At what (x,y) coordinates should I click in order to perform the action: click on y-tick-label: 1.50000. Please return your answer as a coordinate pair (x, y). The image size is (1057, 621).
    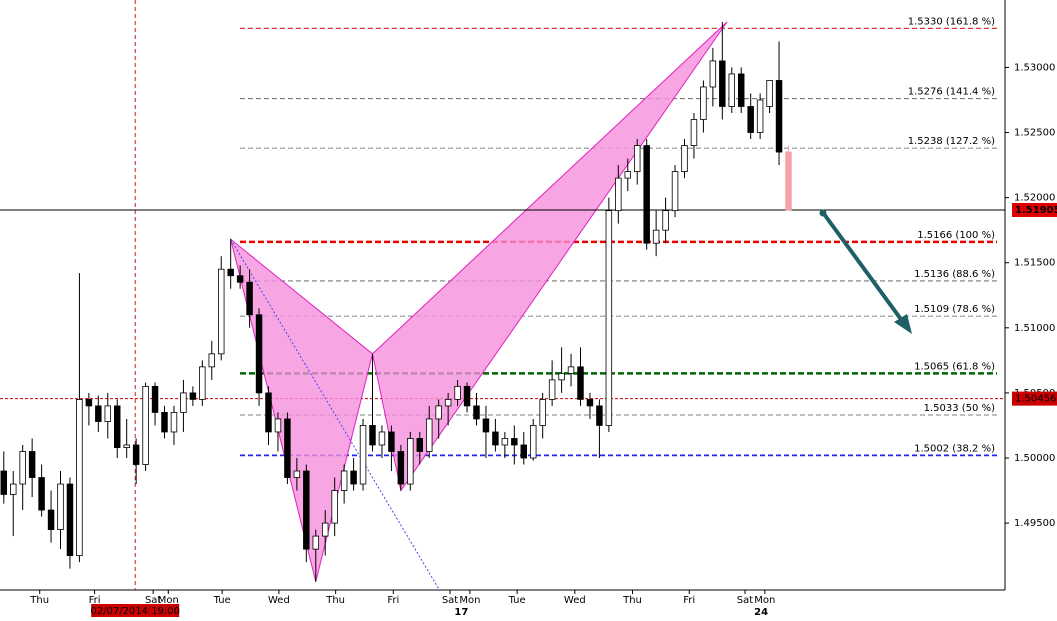
    Looking at the image, I should click on (1034, 458).